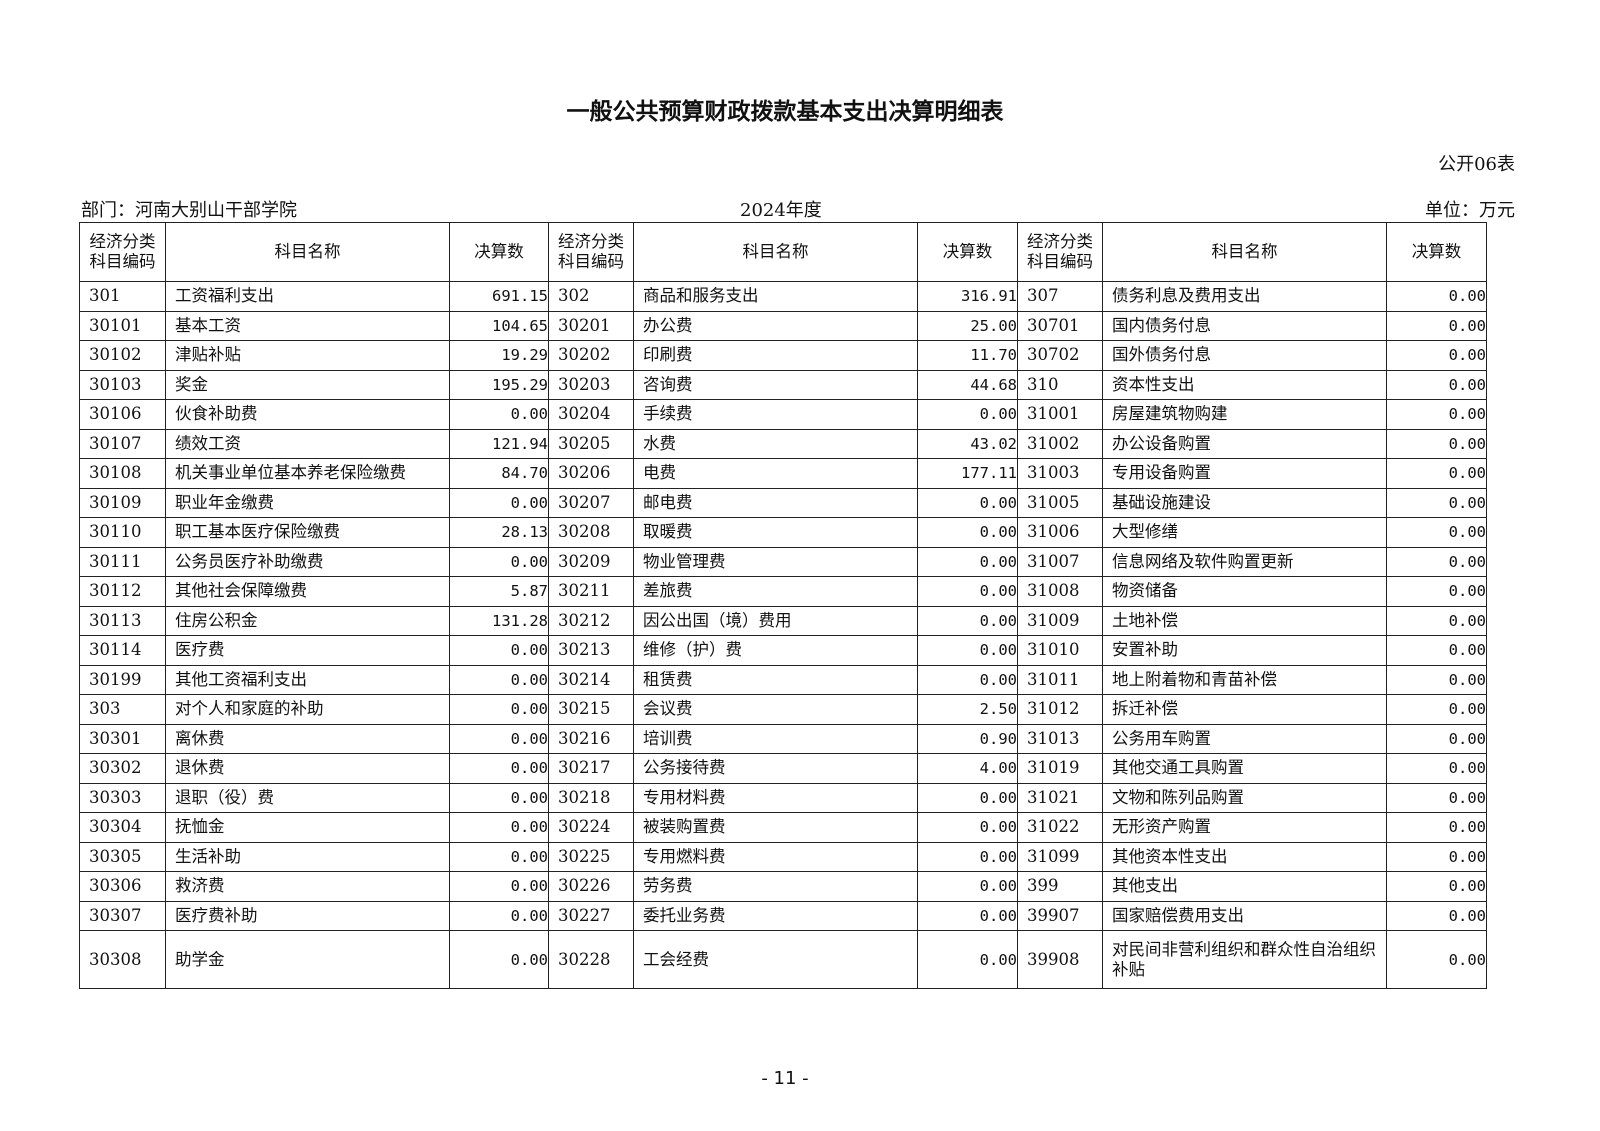 The width and height of the screenshot is (1600, 1131). Describe the element at coordinates (499, 355) in the screenshot. I see `amount-cell: 19.29` at that location.